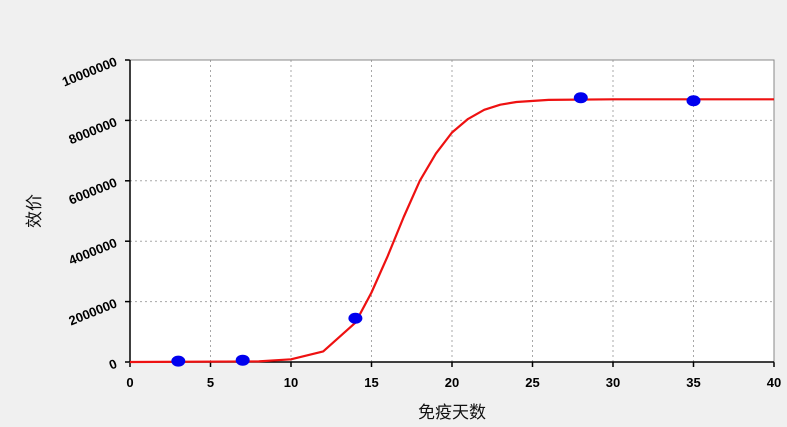  What do you see at coordinates (452, 413) in the screenshot?
I see `x-axis-title: 免疫天数` at bounding box center [452, 413].